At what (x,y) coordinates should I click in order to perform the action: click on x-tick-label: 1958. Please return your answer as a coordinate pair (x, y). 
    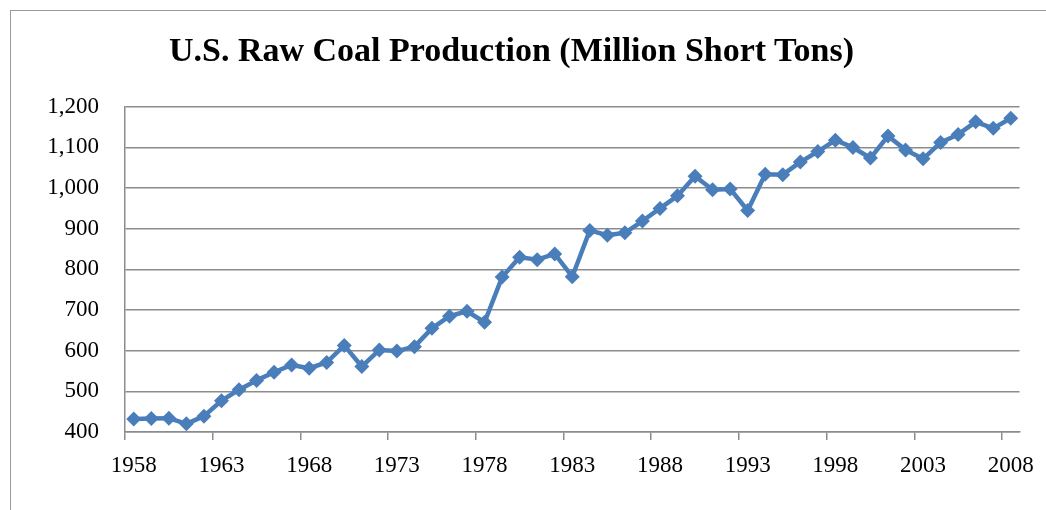
    Looking at the image, I should click on (133, 464).